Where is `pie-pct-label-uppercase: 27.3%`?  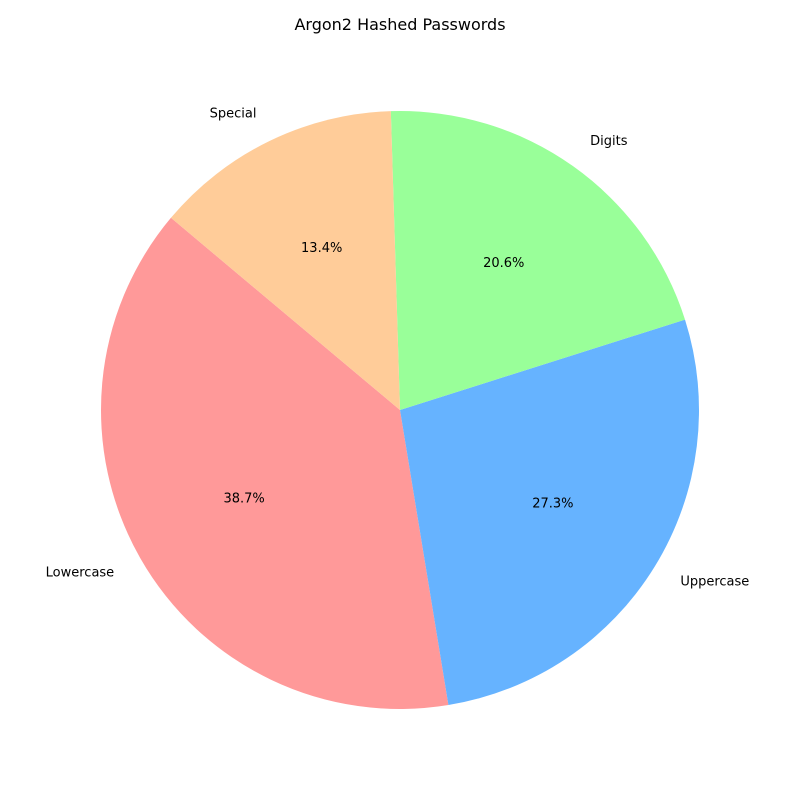
pie-pct-label-uppercase: 27.3% is located at coordinates (552, 503).